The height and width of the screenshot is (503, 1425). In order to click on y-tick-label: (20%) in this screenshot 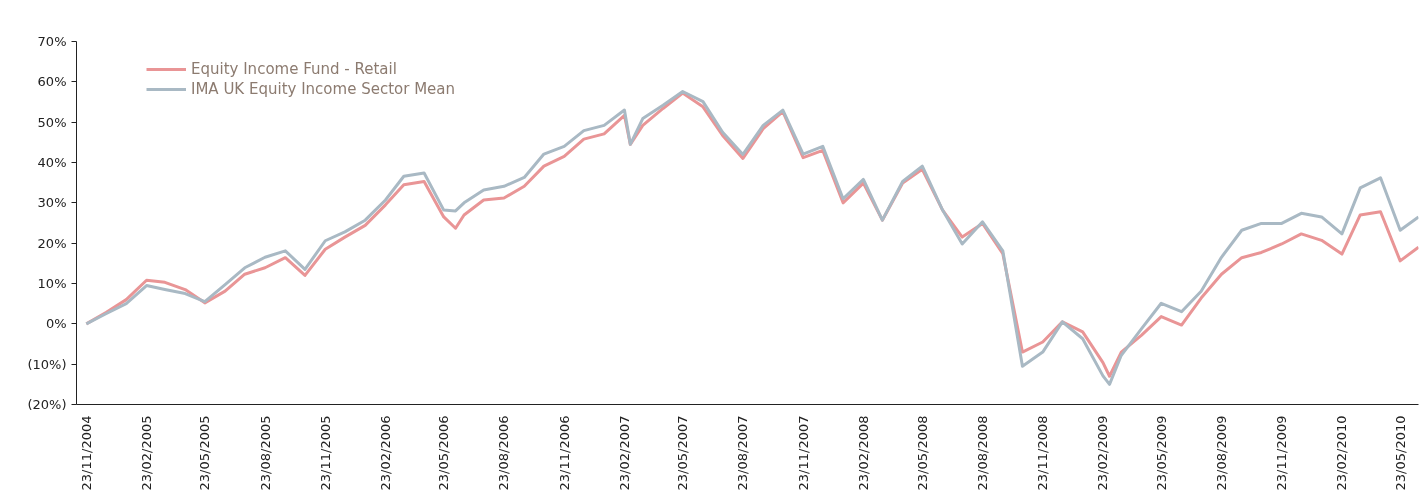, I will do `click(47, 404)`.